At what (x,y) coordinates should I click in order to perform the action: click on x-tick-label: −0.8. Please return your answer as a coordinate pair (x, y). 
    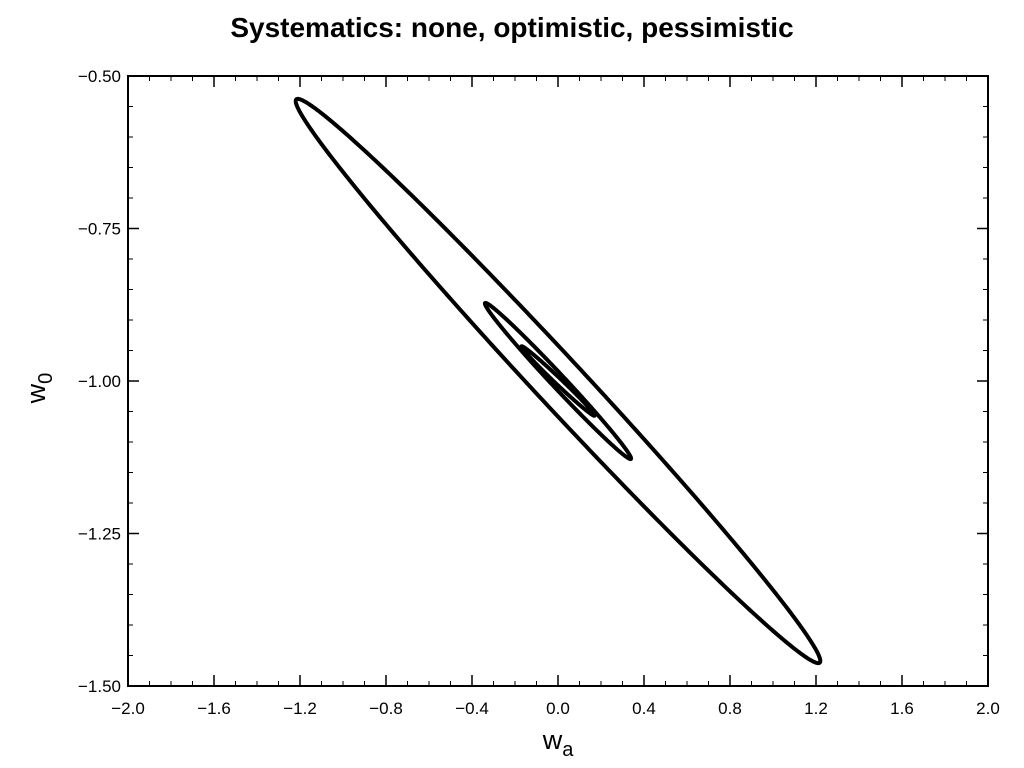
    Looking at the image, I should click on (386, 708).